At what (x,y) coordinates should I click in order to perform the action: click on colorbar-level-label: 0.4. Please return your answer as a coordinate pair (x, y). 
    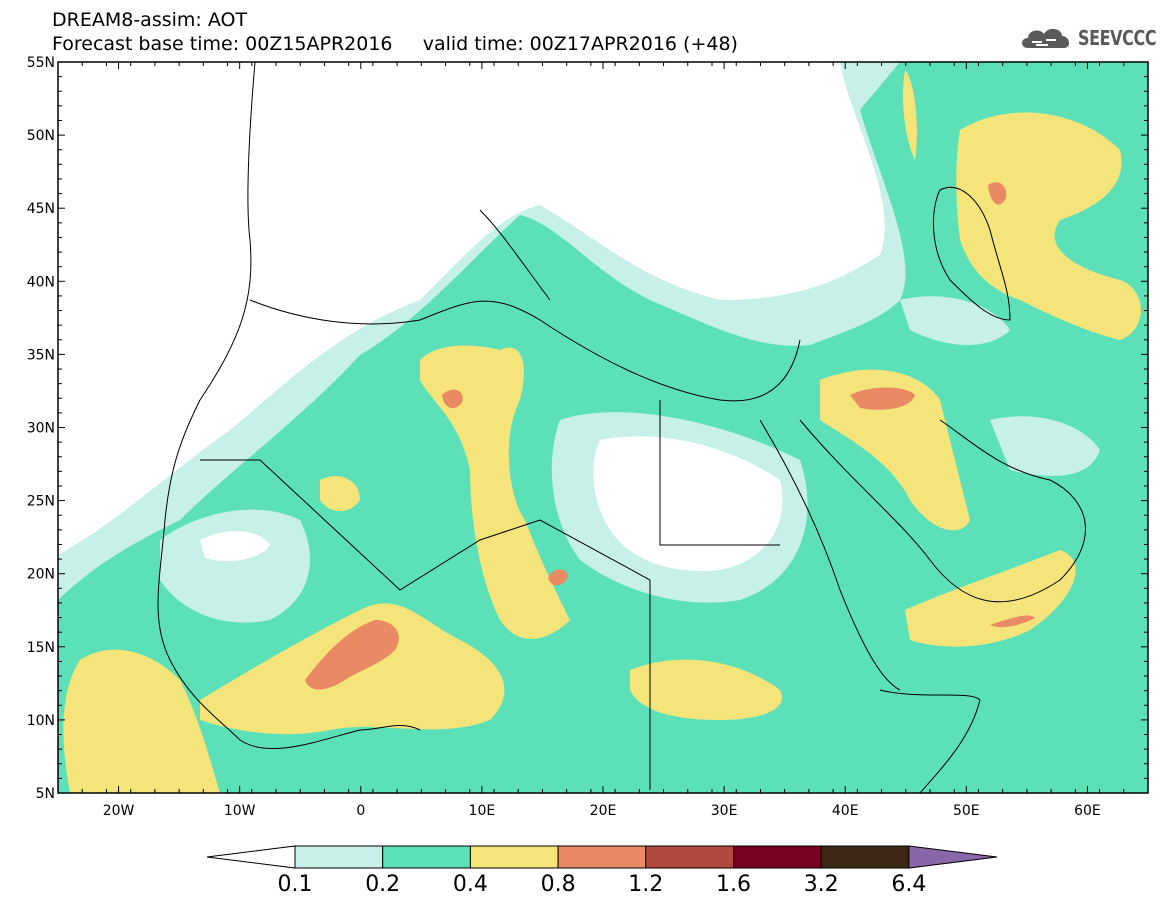
    Looking at the image, I should click on (470, 884).